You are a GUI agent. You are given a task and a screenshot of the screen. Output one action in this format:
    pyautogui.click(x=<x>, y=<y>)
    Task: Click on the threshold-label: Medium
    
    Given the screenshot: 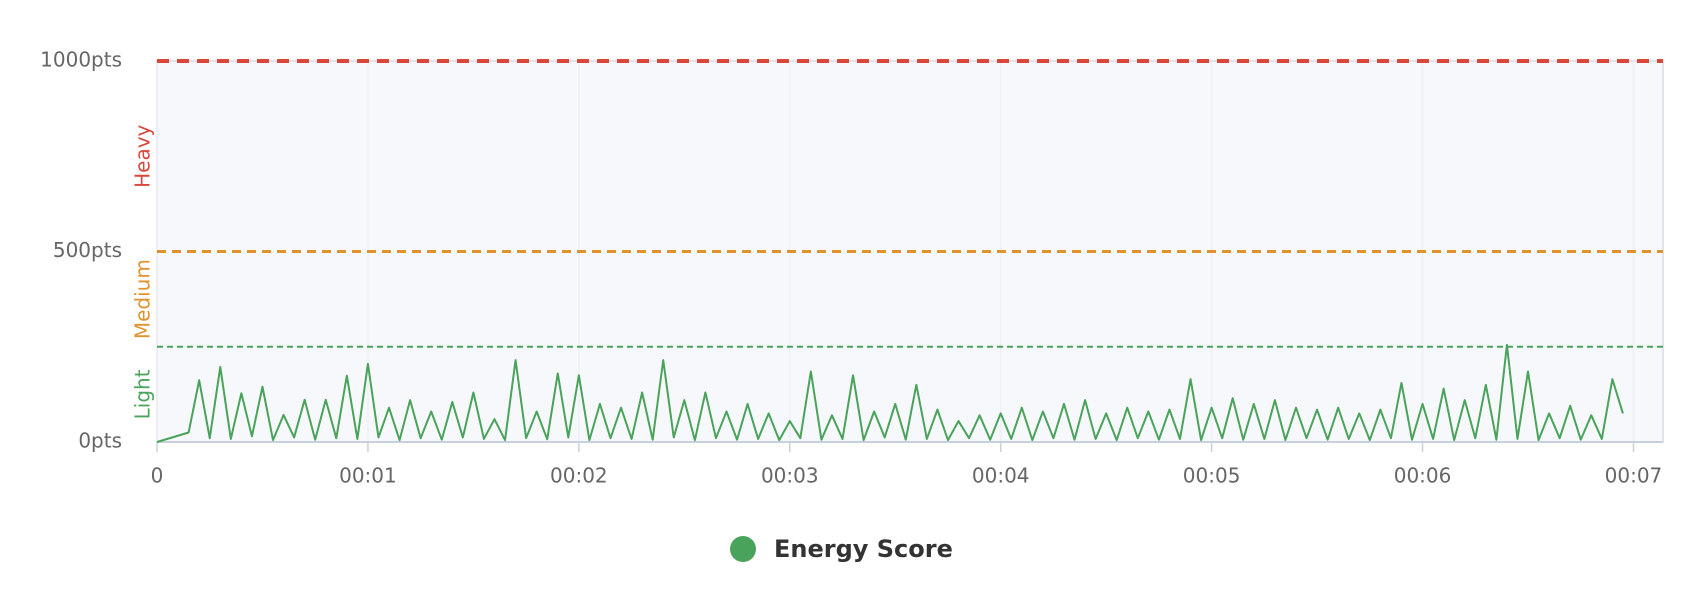 What is the action you would take?
    pyautogui.click(x=143, y=299)
    